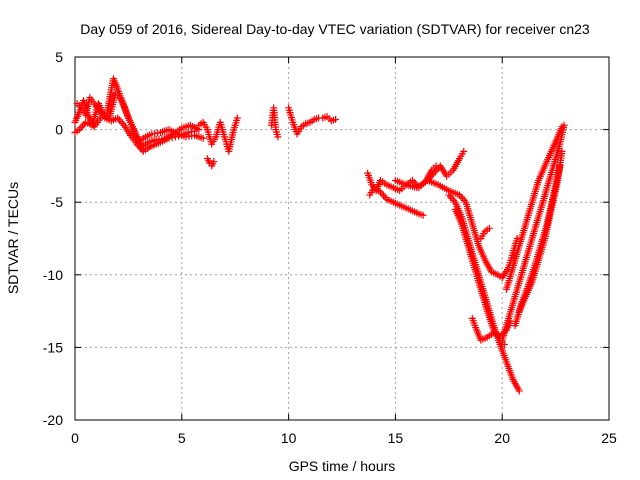 The width and height of the screenshot is (640, 480). What do you see at coordinates (135, 127) in the screenshot?
I see `series-track-c` at bounding box center [135, 127].